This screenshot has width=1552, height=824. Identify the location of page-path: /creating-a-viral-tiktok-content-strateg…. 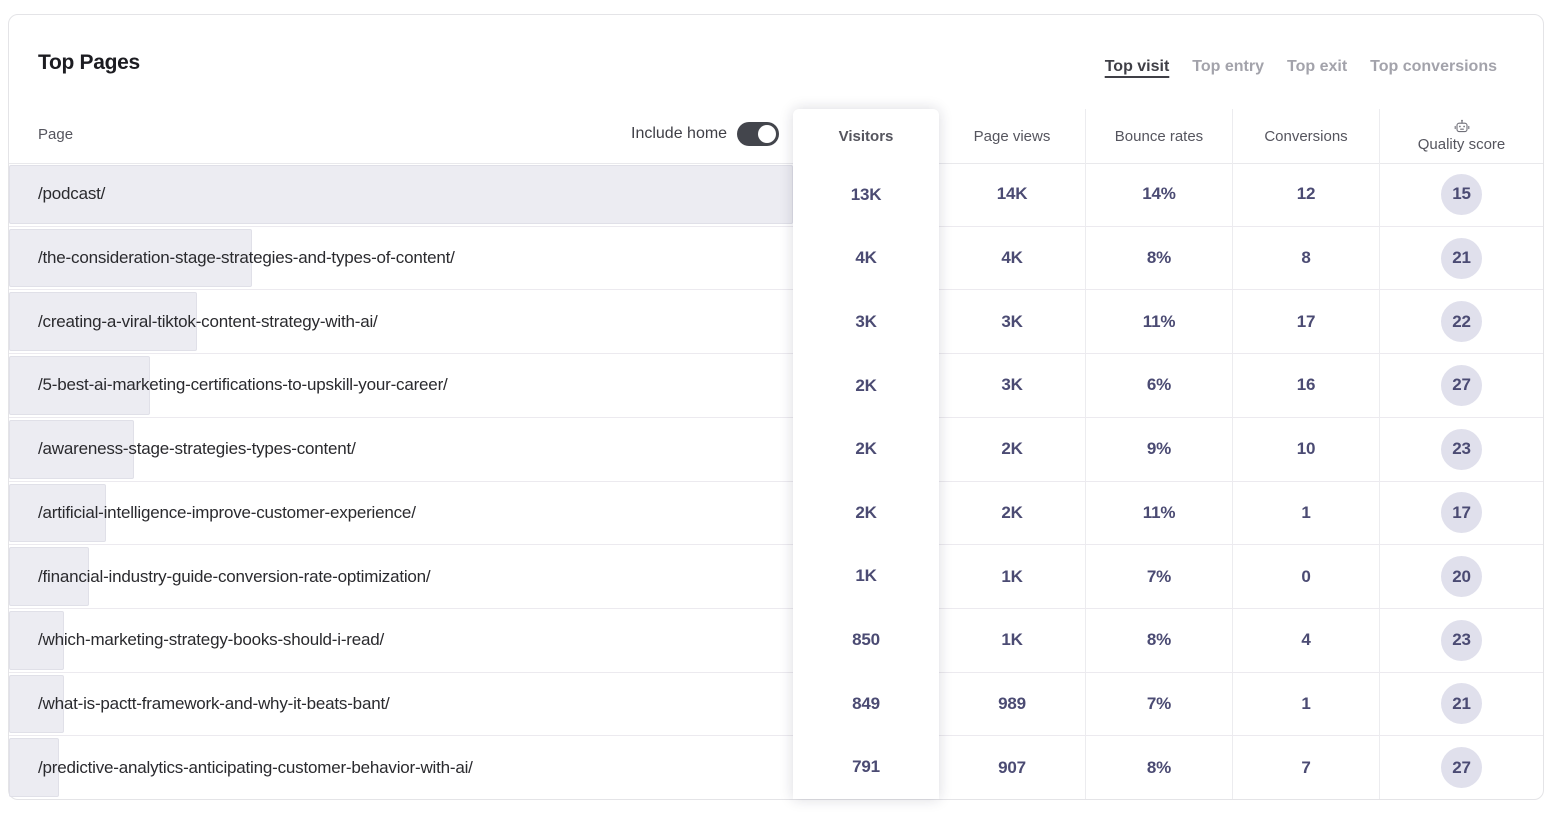
(208, 321).